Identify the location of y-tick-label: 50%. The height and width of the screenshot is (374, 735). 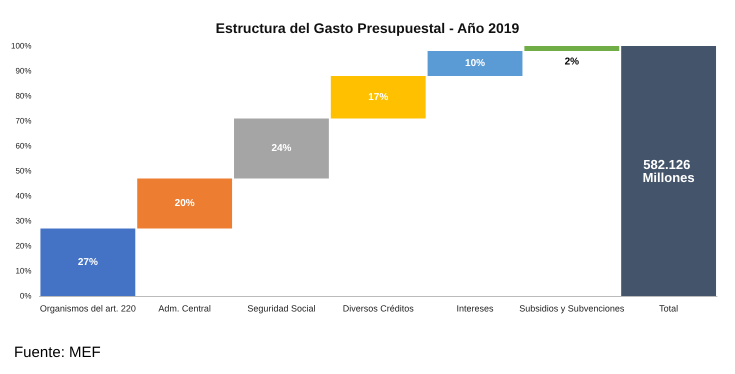
(23, 171).